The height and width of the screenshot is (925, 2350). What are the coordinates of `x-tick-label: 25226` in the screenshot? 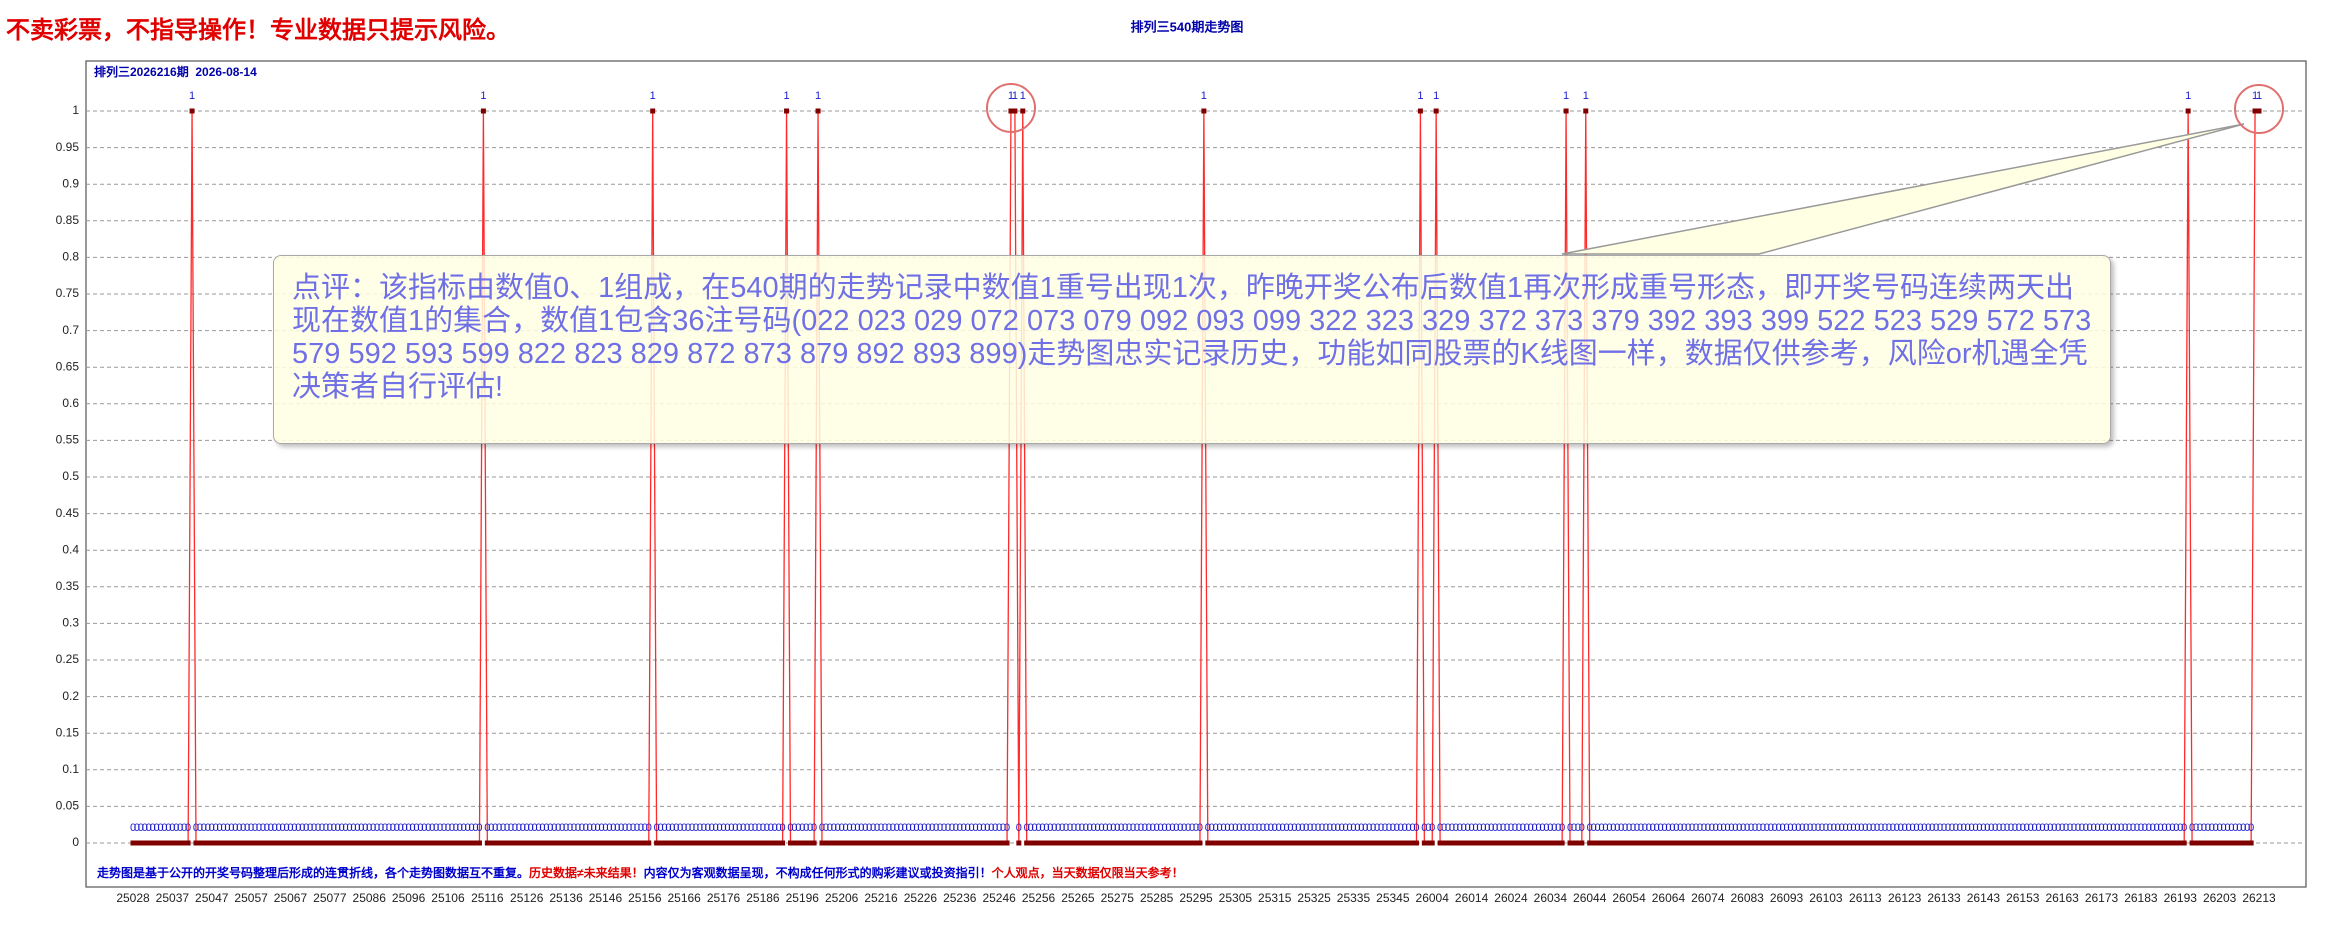 It's located at (921, 898).